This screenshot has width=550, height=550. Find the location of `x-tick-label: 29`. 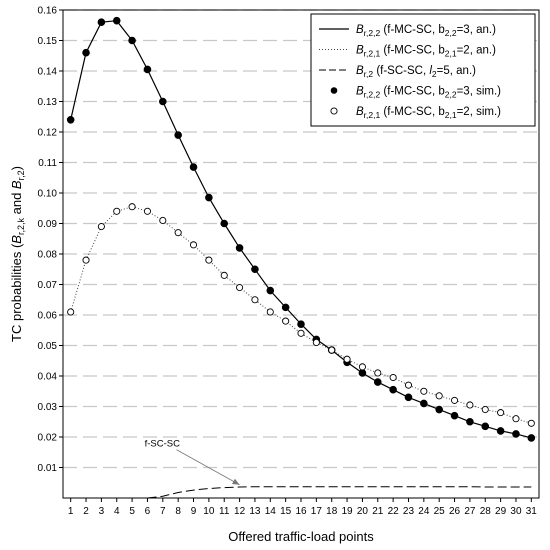

x-tick-label: 29 is located at coordinates (501, 511).